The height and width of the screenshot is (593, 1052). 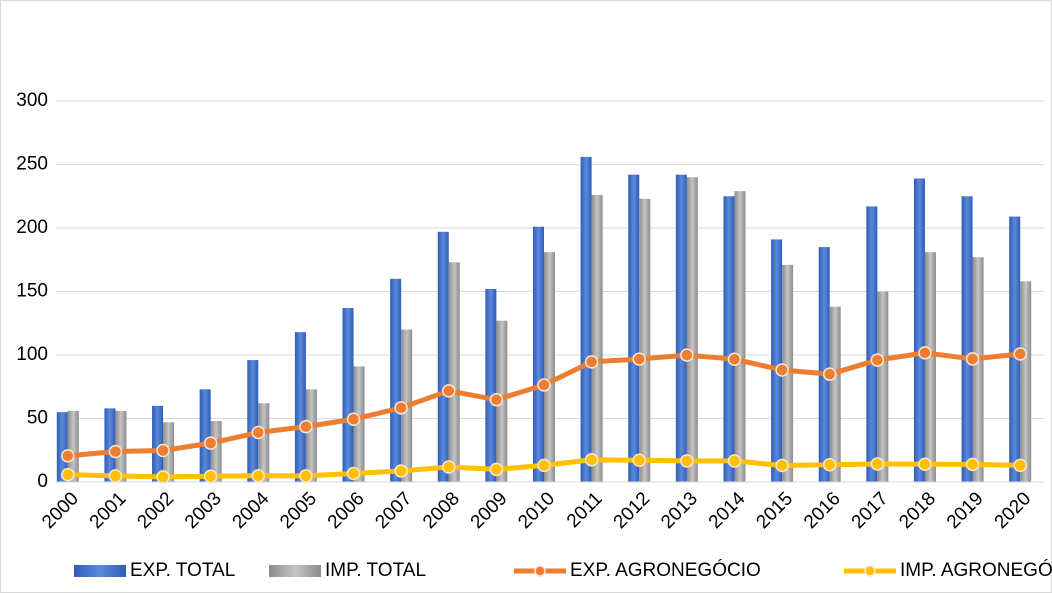 What do you see at coordinates (375, 570) in the screenshot?
I see `legend-label: IMP. TOTAL` at bounding box center [375, 570].